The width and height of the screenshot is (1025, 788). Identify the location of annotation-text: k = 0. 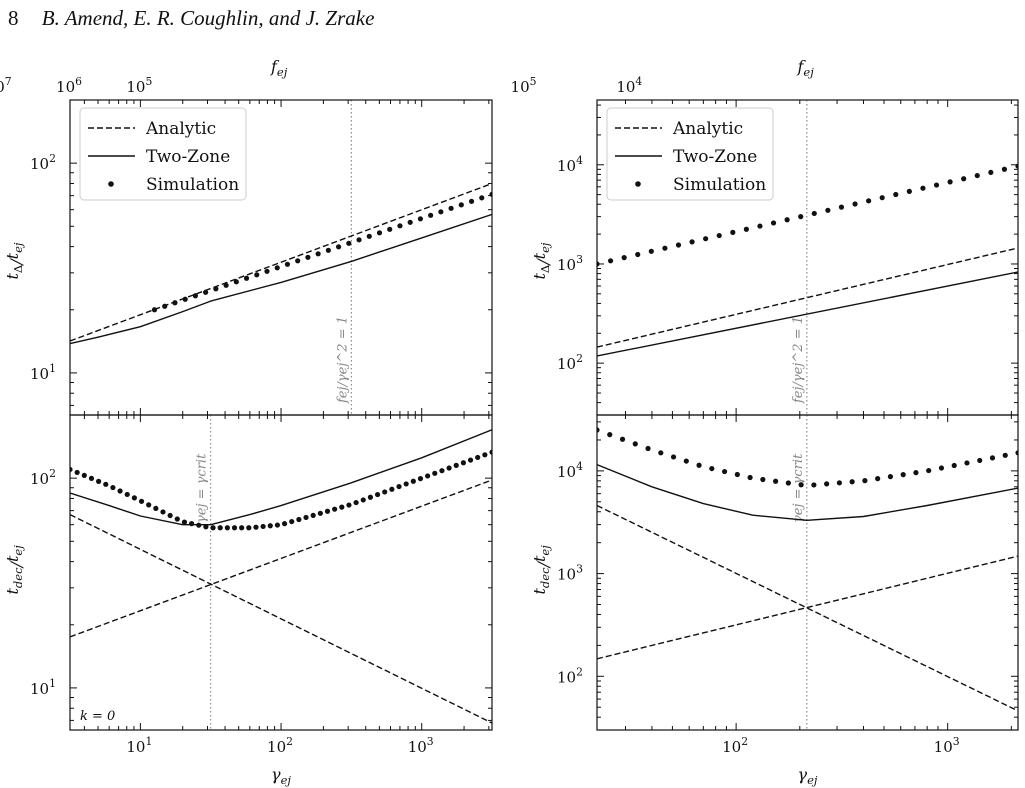
(97, 716).